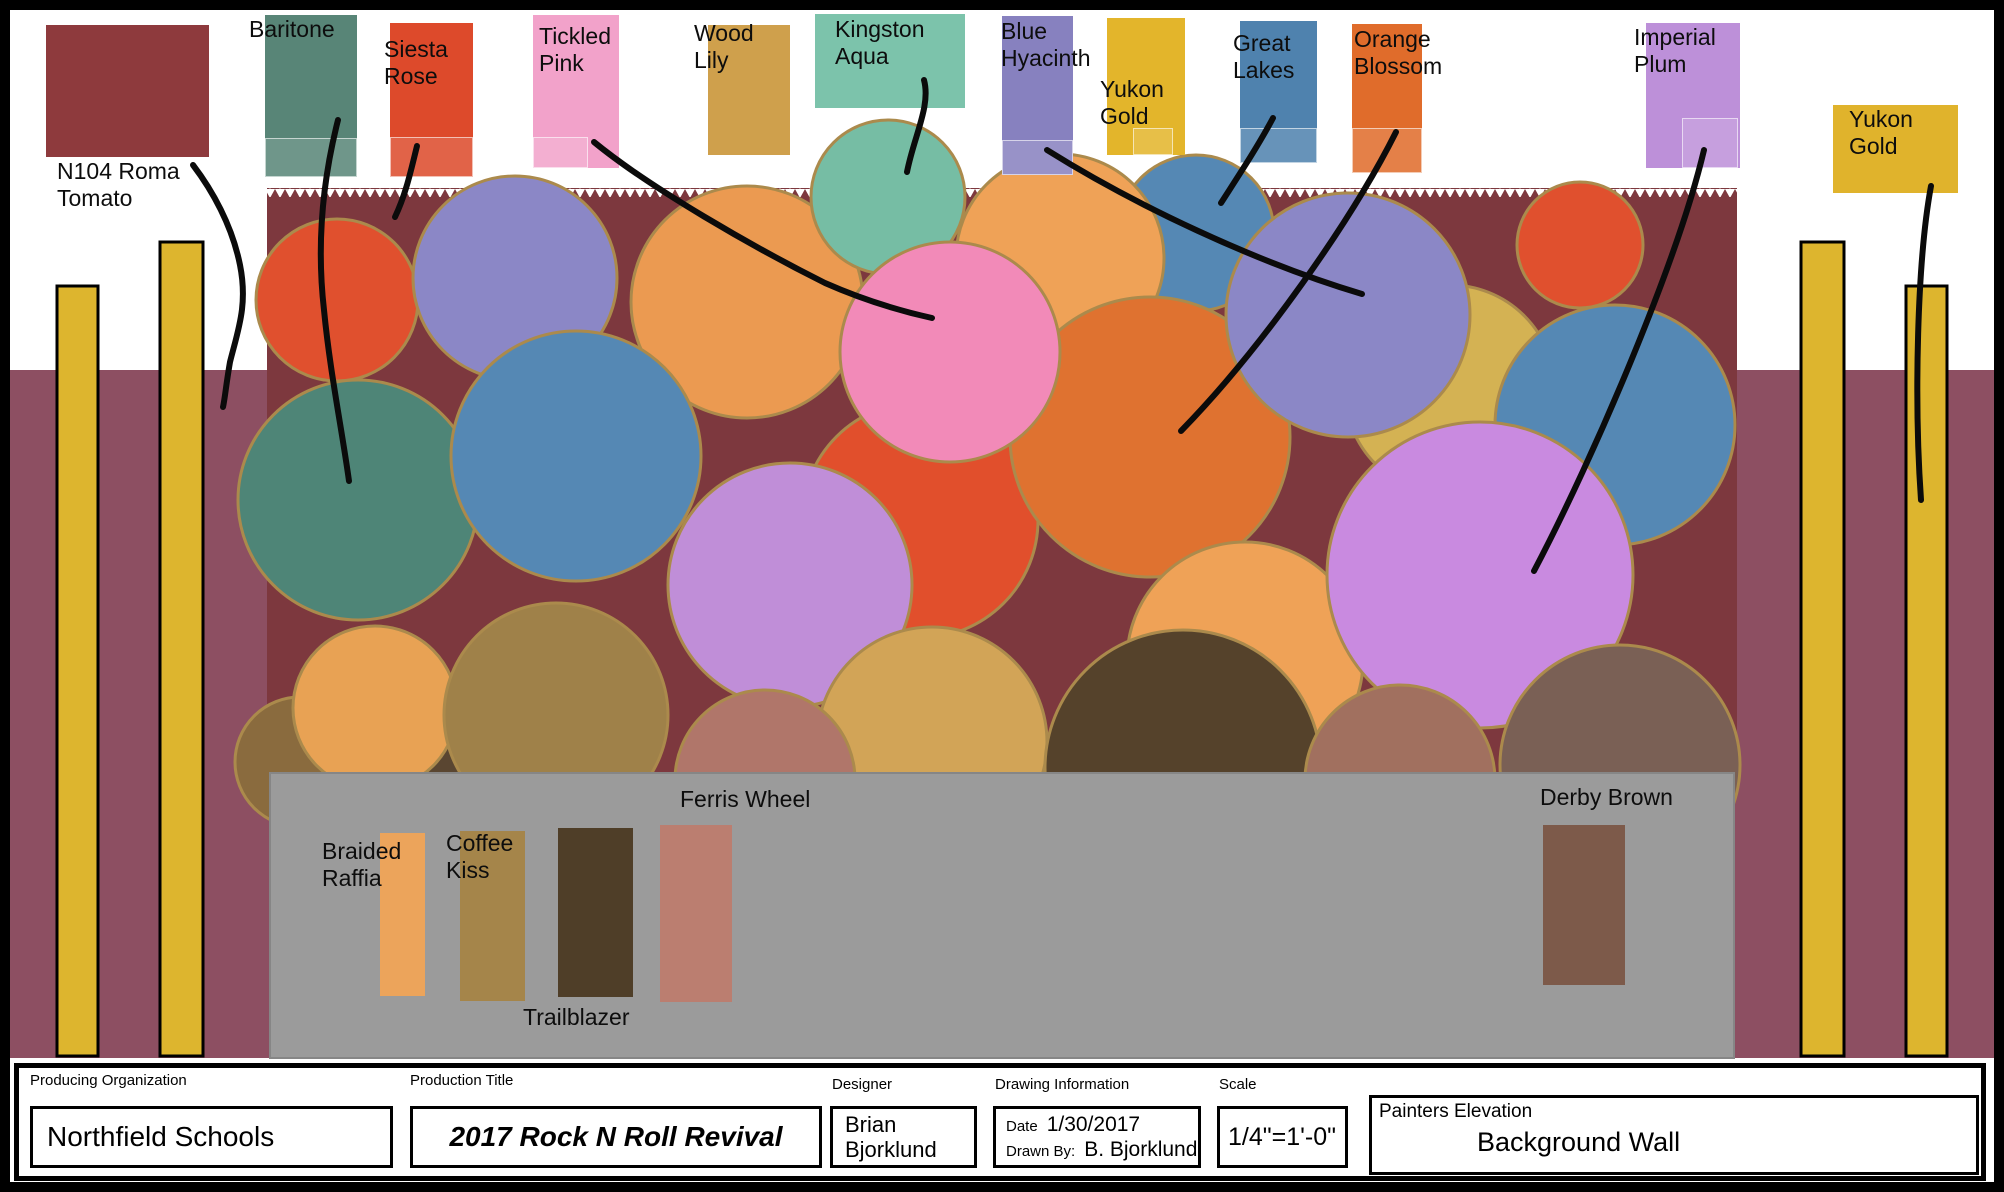 This screenshot has height=1192, width=2004. What do you see at coordinates (1046, 44) in the screenshot?
I see `swatch-label-blue-hyacinth: Blue Hyacinth` at bounding box center [1046, 44].